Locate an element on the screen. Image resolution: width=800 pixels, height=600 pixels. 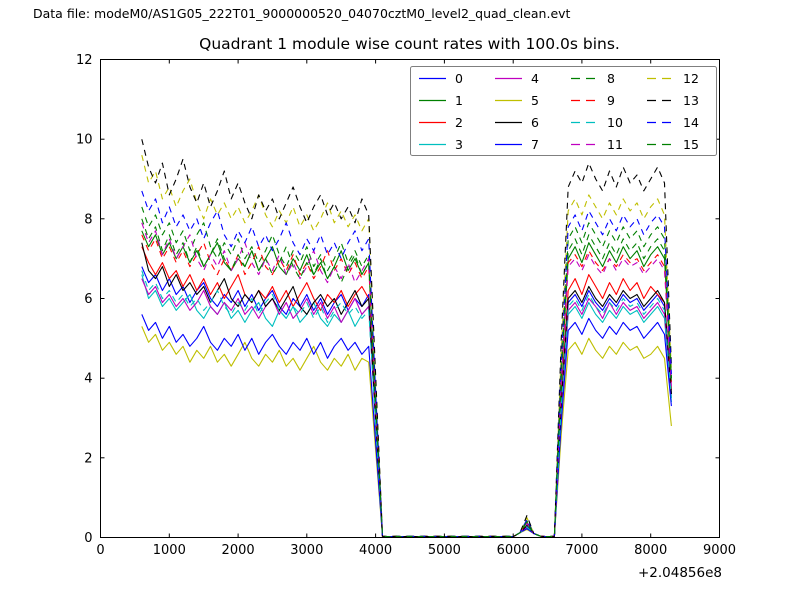
legend-label-15: 15 is located at coordinates (691, 144).